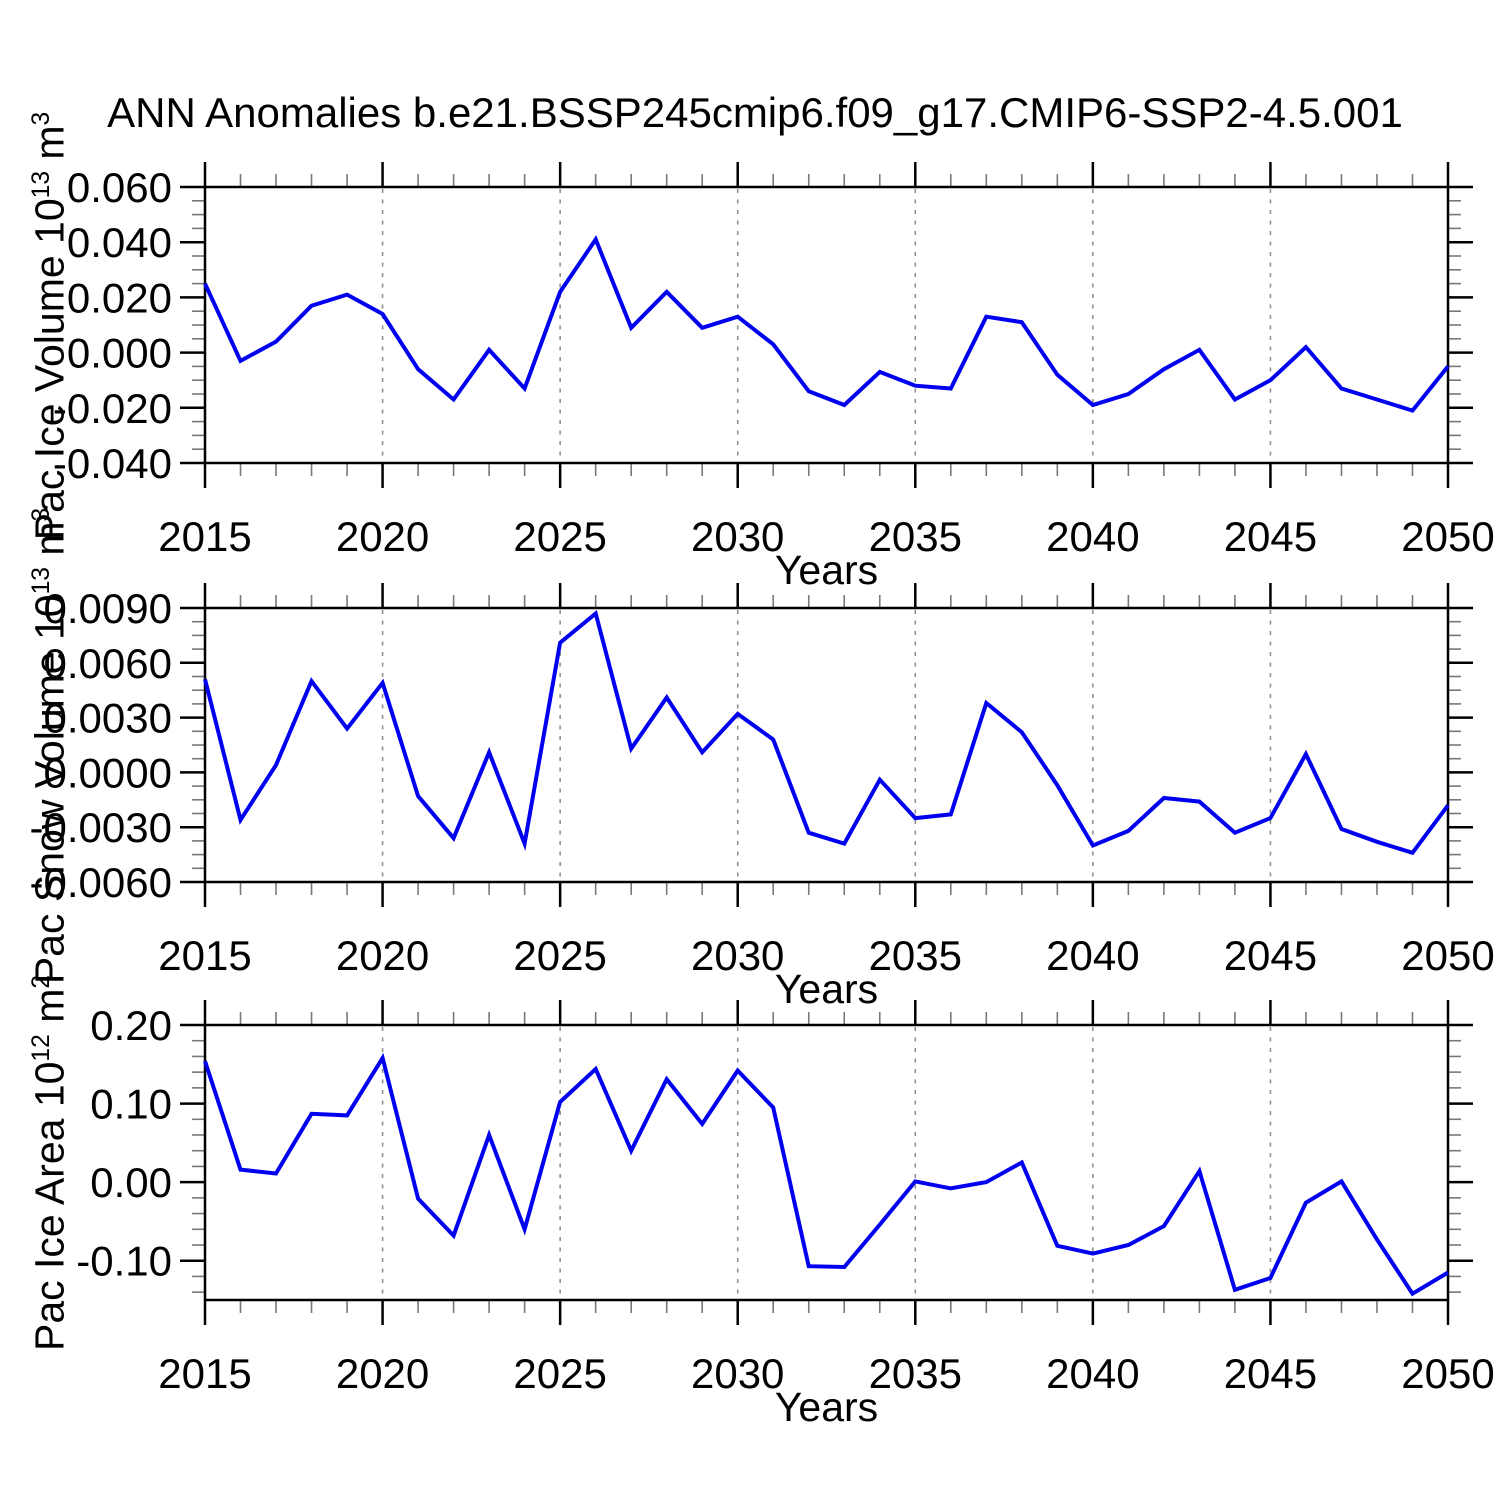  Describe the element at coordinates (119, 187) in the screenshot. I see `y-tick-label: 0.060` at that location.